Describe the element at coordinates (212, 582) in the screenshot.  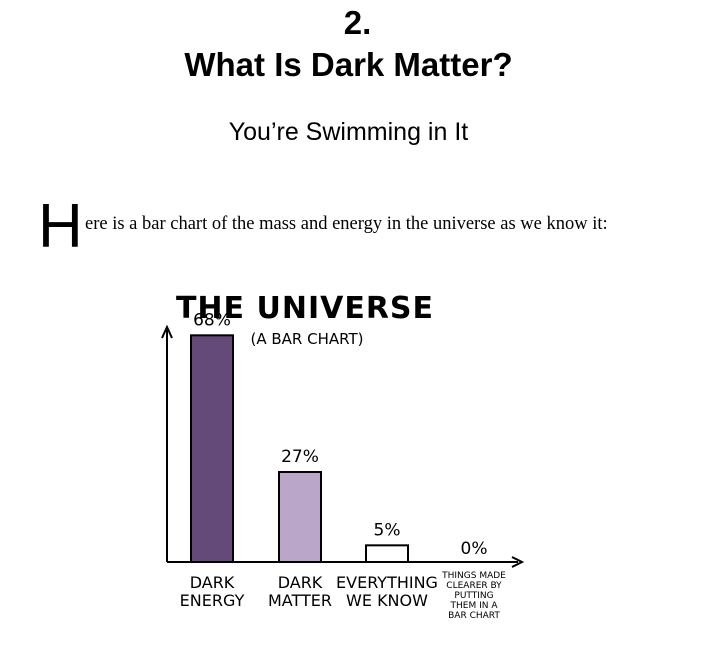
I see `category-label-0-0: DARK` at that location.